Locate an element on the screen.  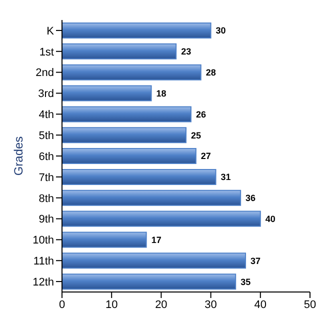
data-label: 18 is located at coordinates (161, 93).